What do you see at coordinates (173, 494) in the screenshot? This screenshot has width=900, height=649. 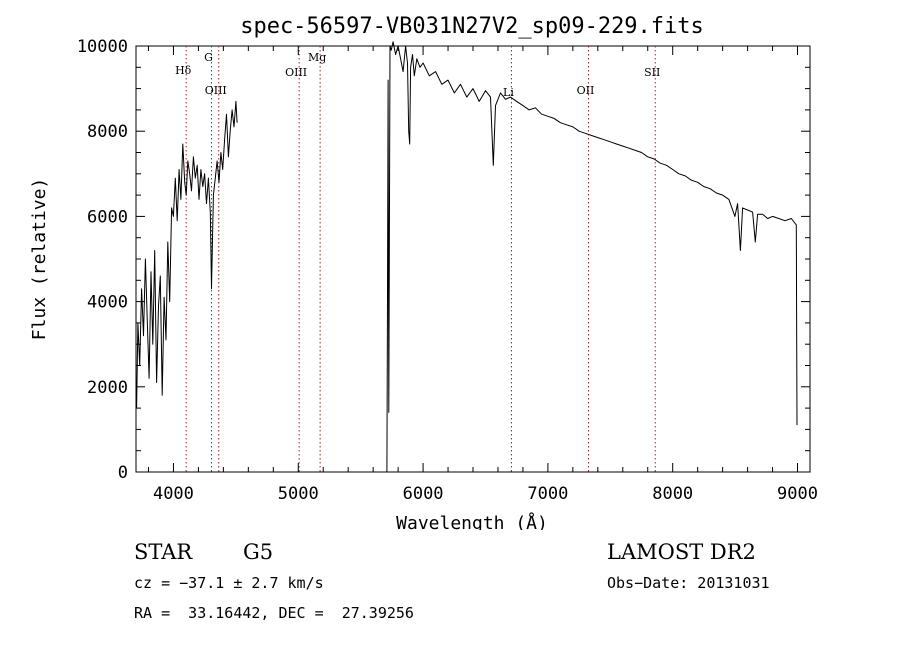 I see `x-tick-label: 4000` at bounding box center [173, 494].